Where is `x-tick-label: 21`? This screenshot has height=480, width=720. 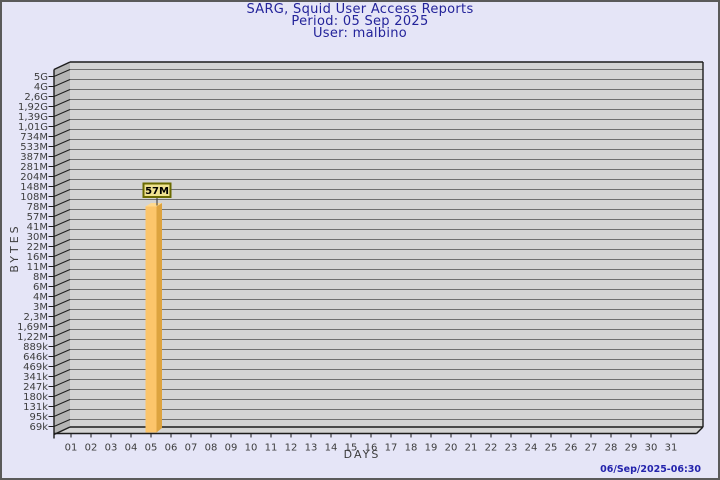
x-tick-label: 21 is located at coordinates (471, 448).